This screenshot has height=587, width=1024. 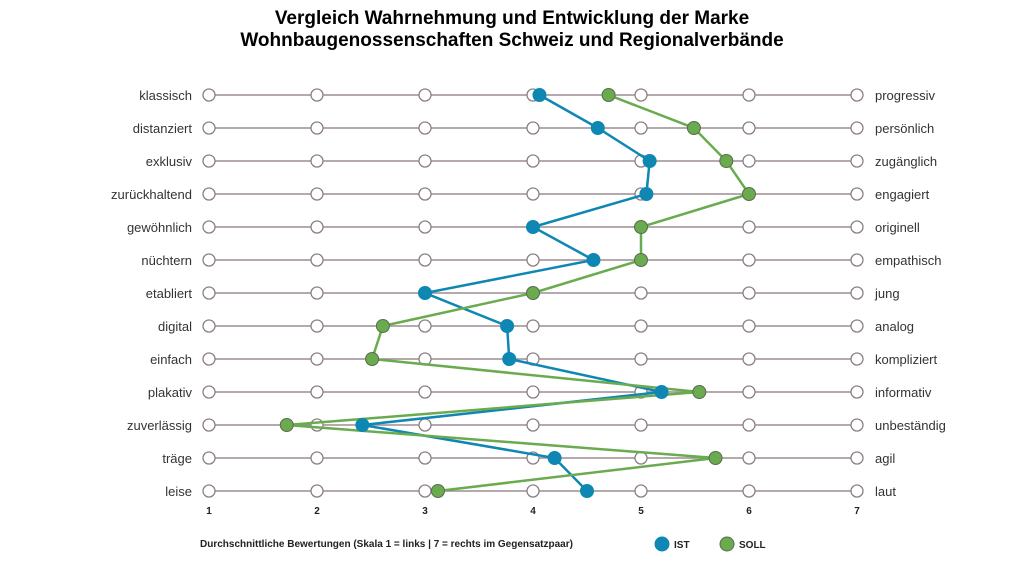 What do you see at coordinates (159, 425) in the screenshot?
I see `left-label: zuverlässig` at bounding box center [159, 425].